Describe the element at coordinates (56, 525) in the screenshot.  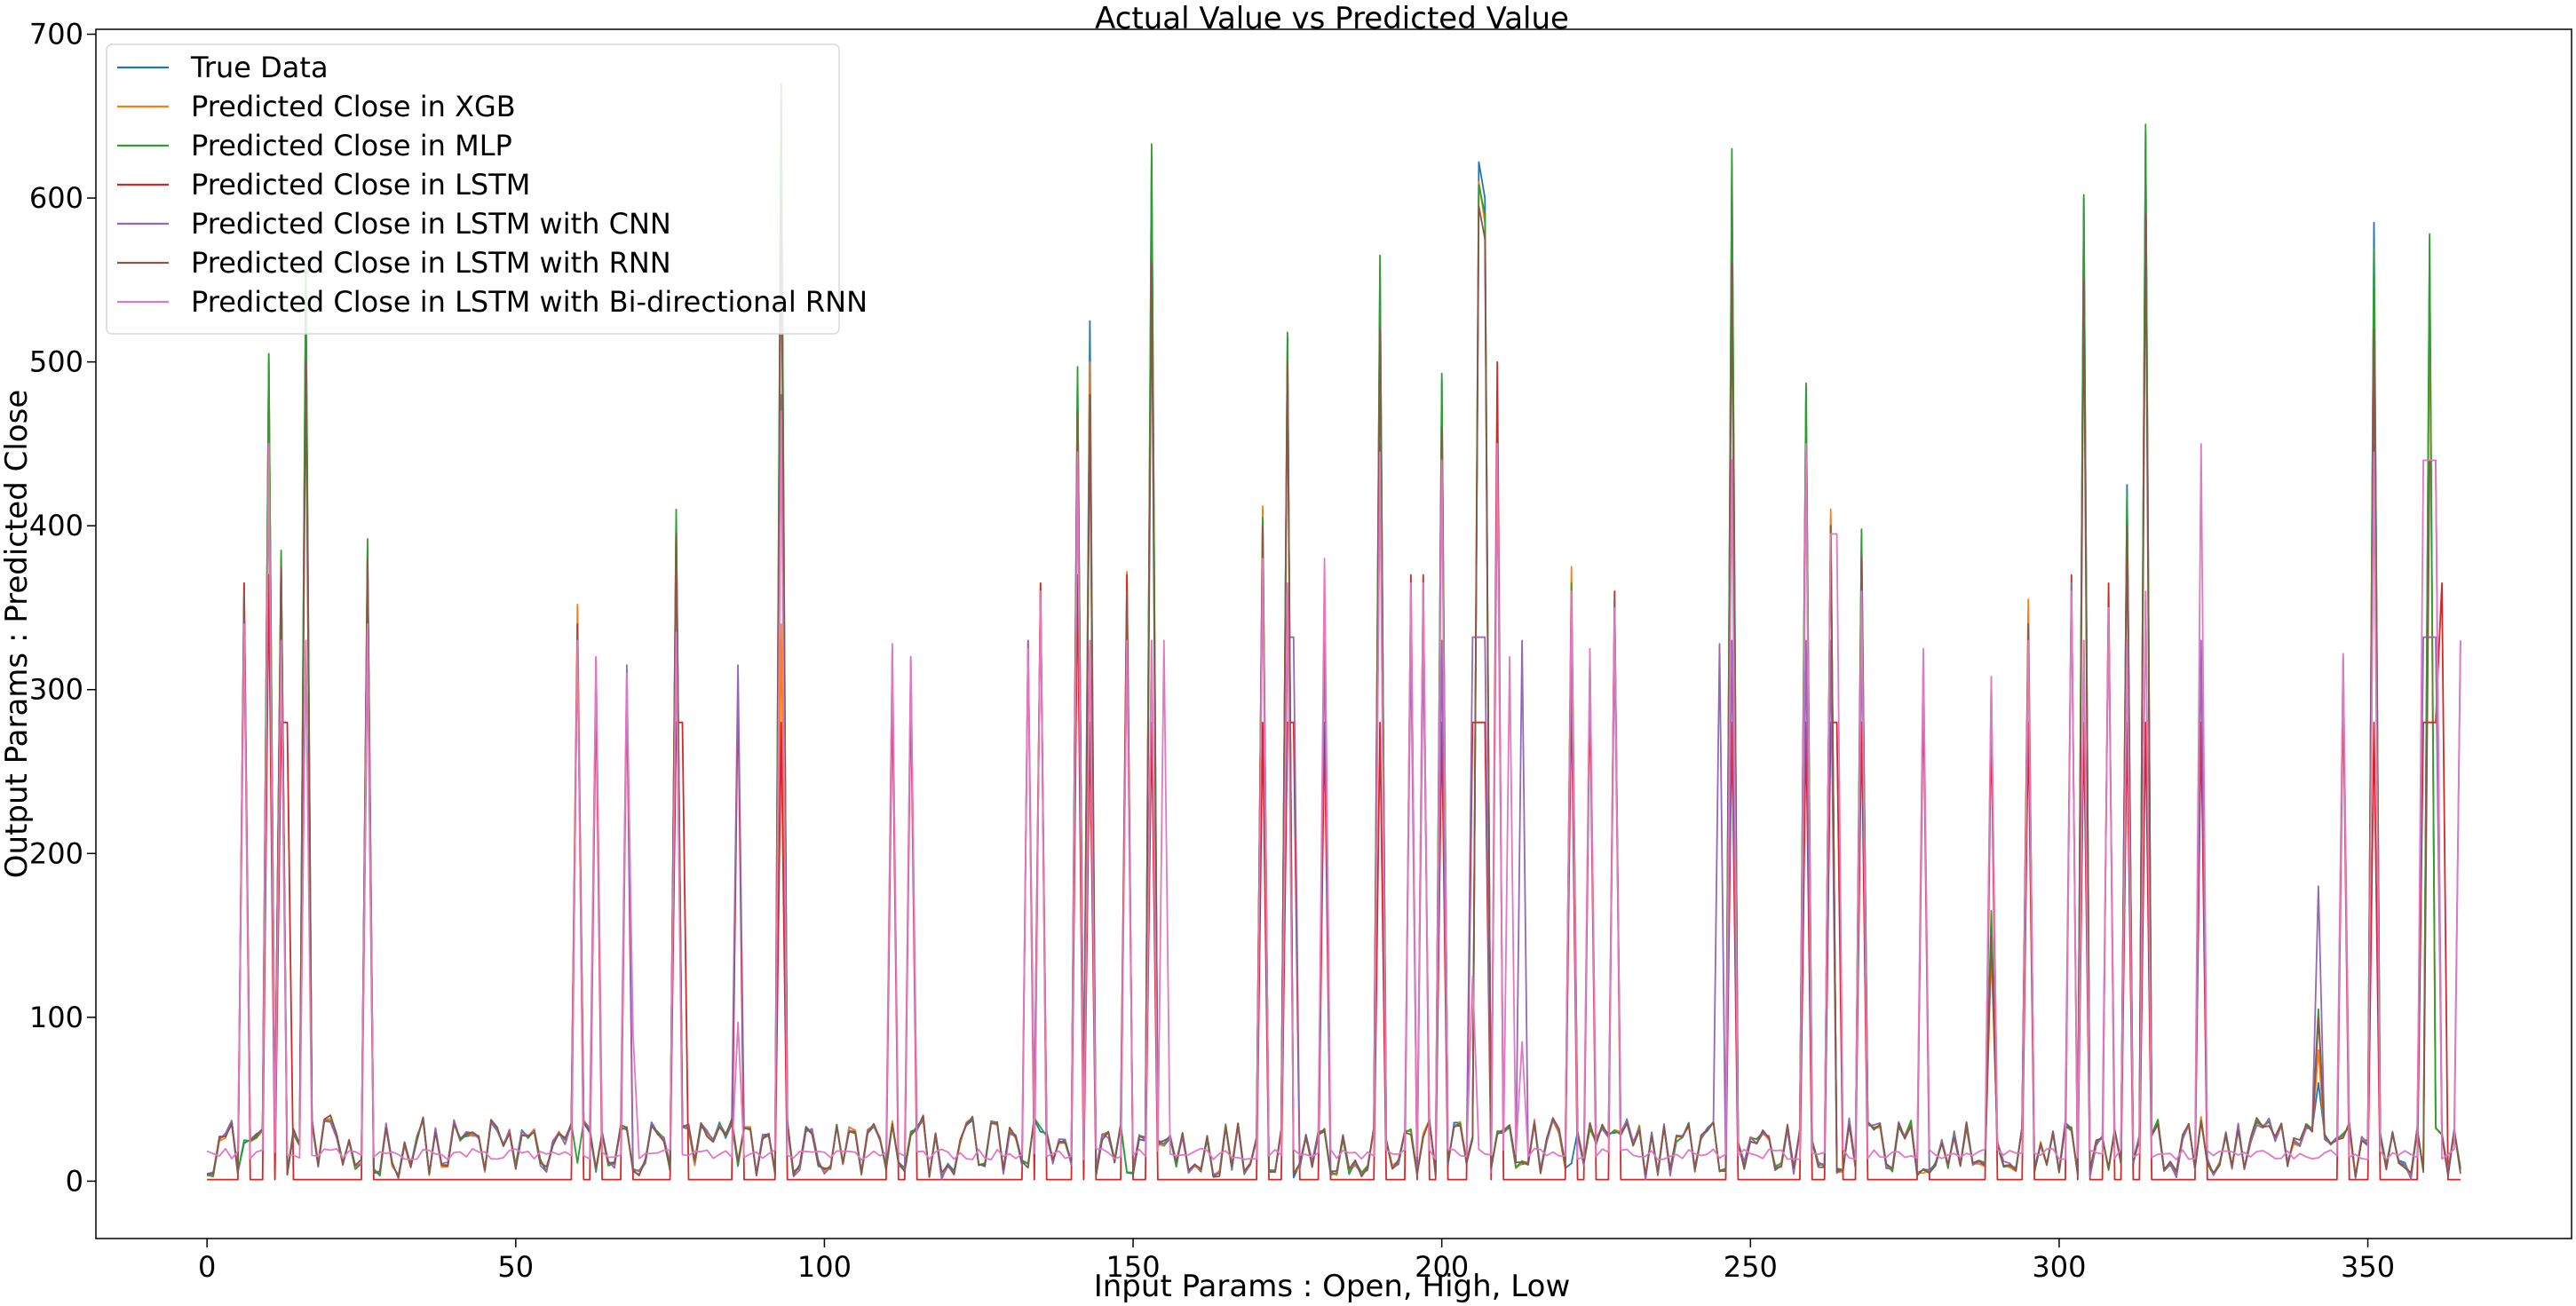
I see `y-tick-label: 400` at that location.